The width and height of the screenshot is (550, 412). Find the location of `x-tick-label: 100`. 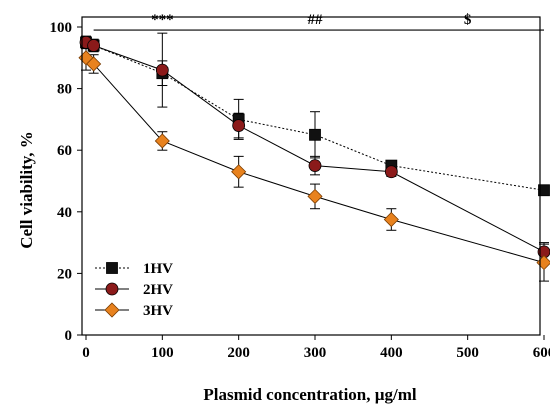

x-tick-label: 100 is located at coordinates (162, 353).